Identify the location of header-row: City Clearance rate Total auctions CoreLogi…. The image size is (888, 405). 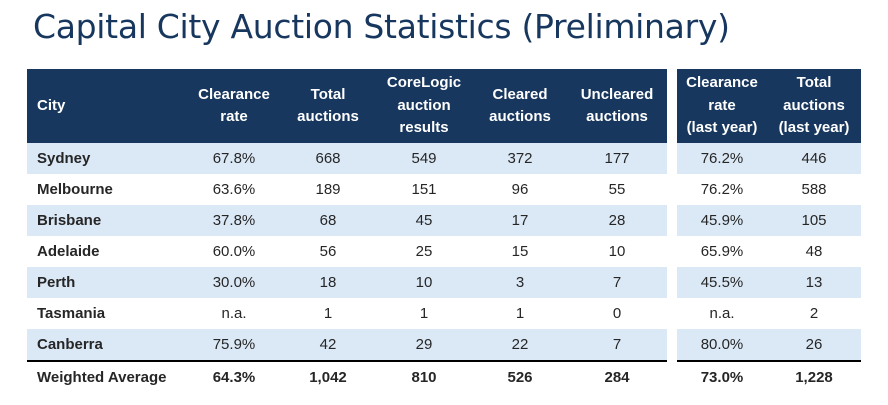
(347, 106).